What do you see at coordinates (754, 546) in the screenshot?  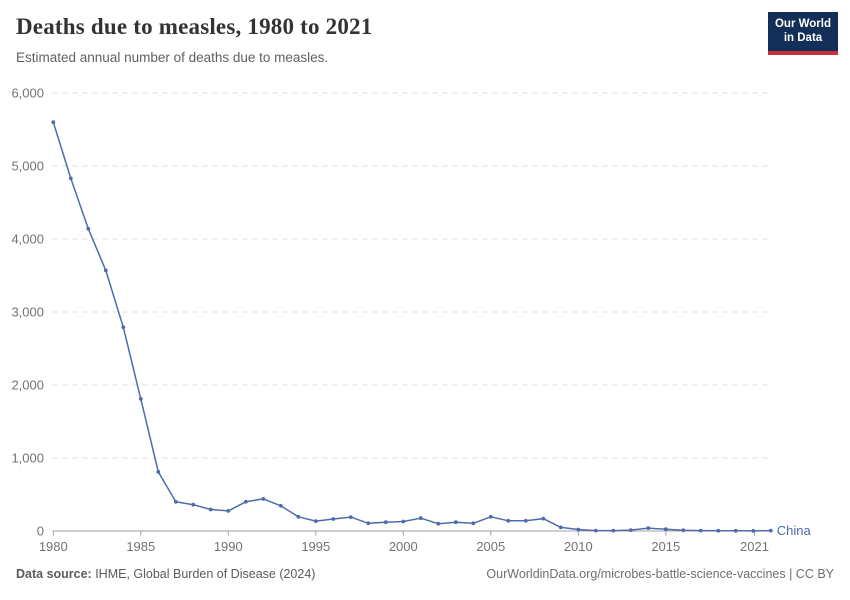 I see `x-tick-label: 2021` at bounding box center [754, 546].